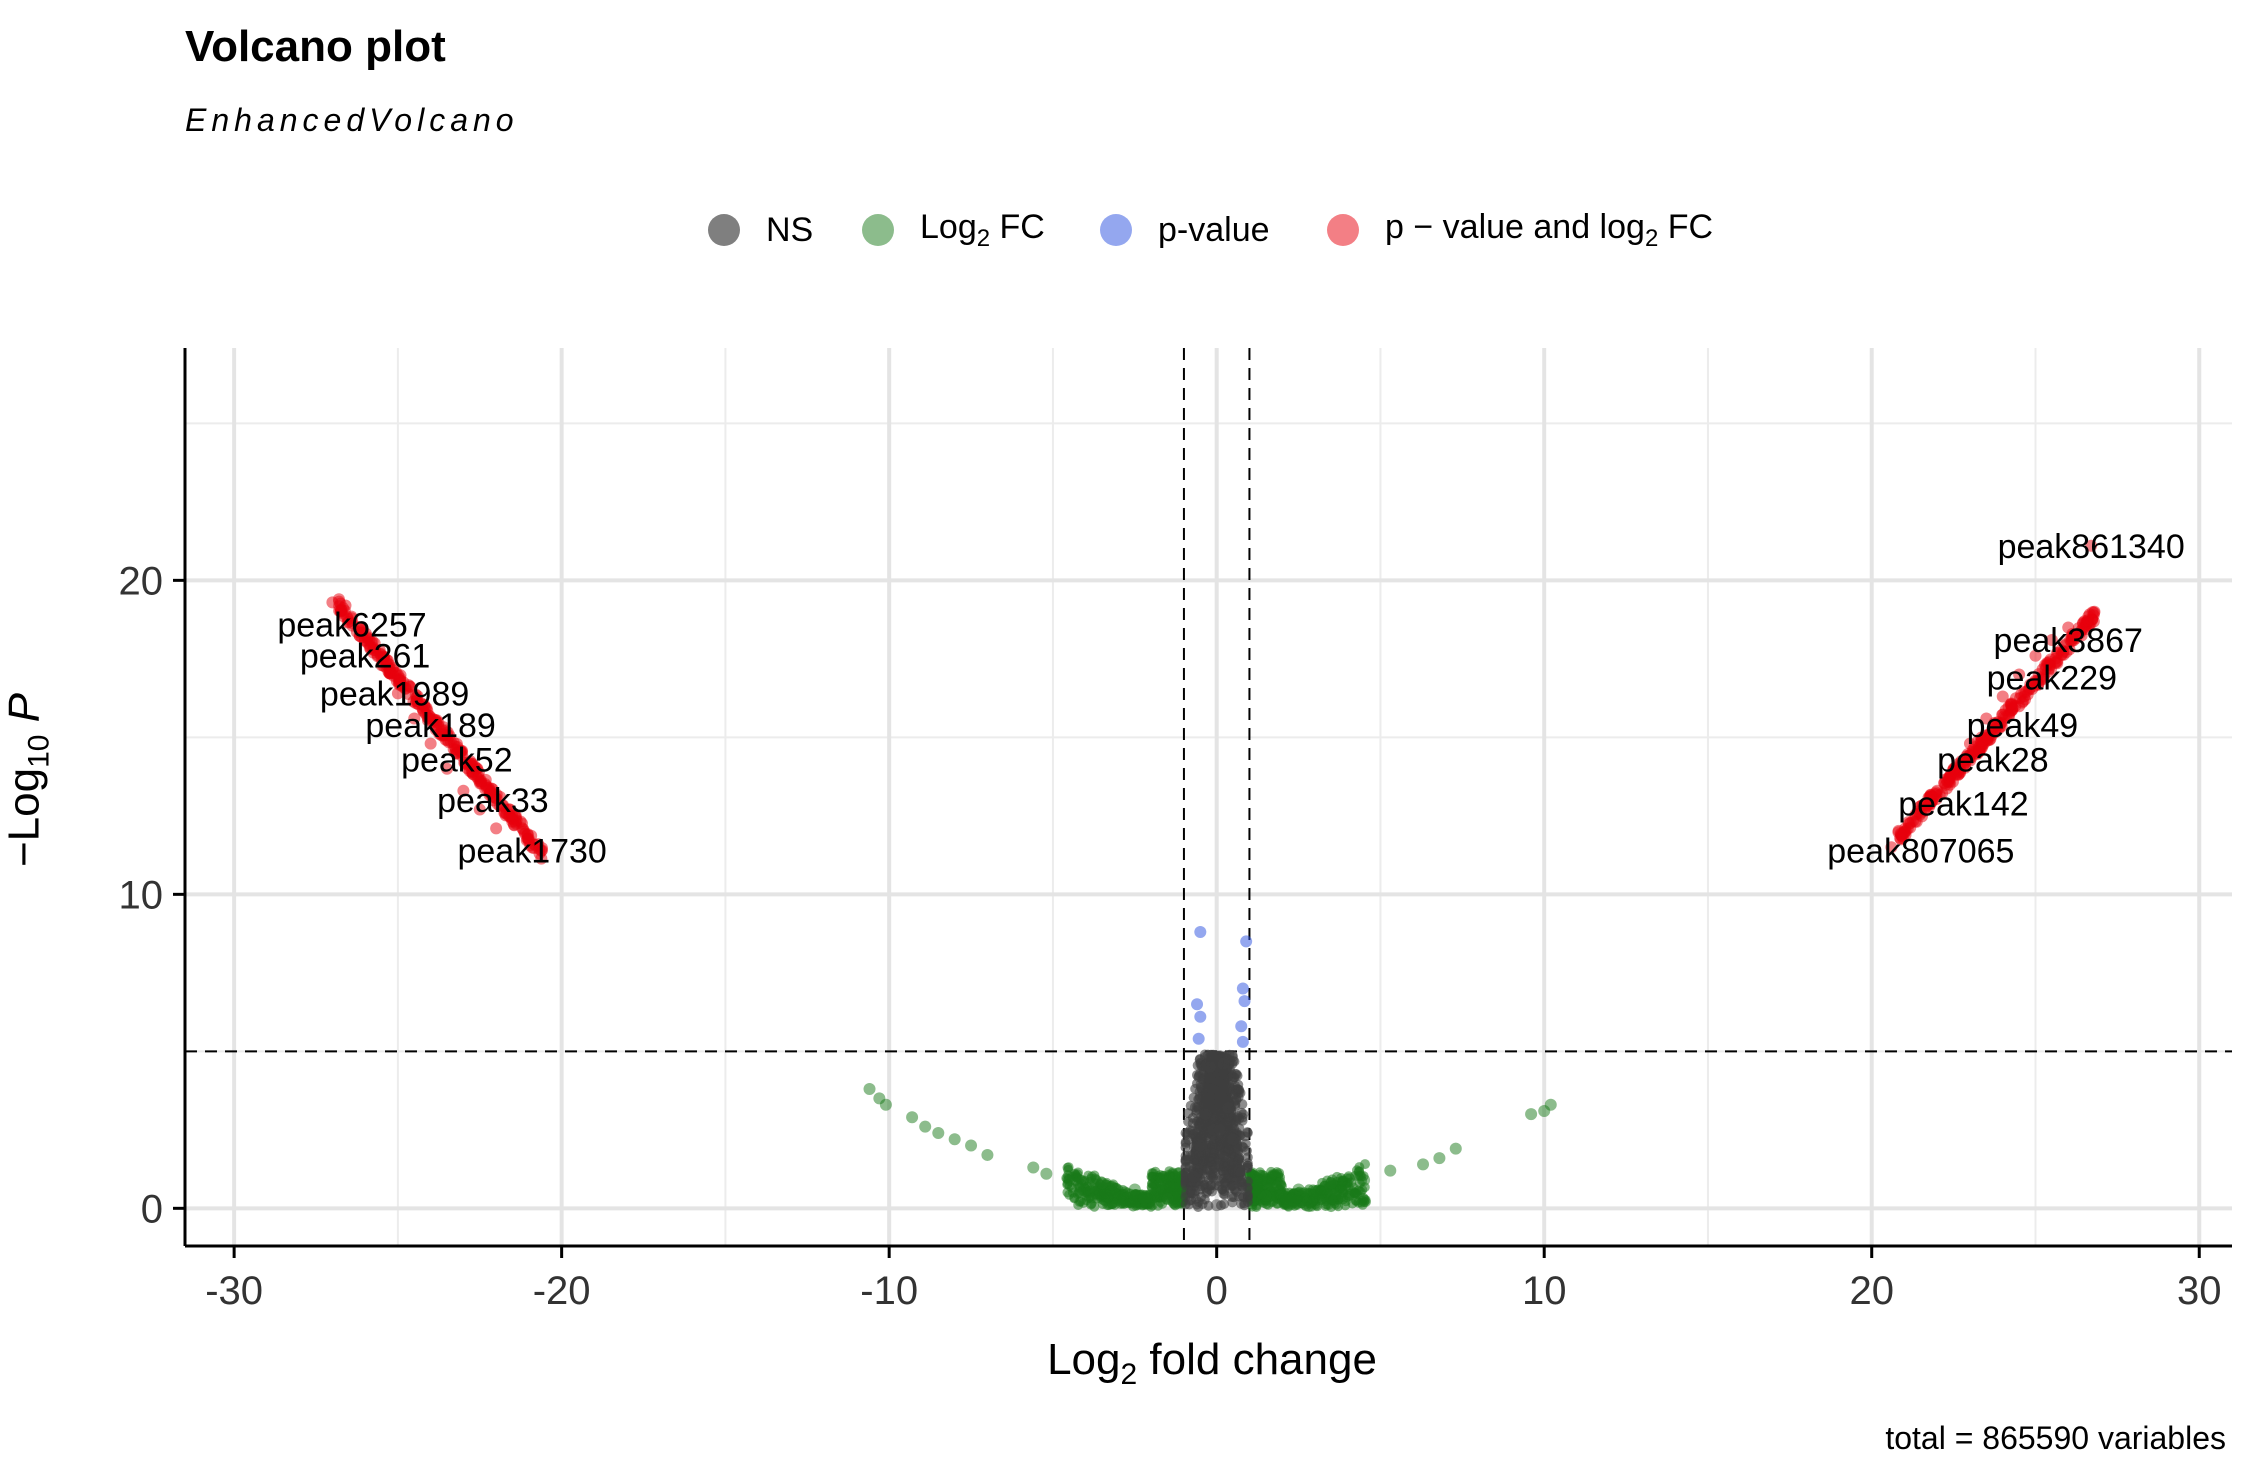  What do you see at coordinates (953, 230) in the screenshot?
I see `legend-item-fc: Log2 FC` at bounding box center [953, 230].